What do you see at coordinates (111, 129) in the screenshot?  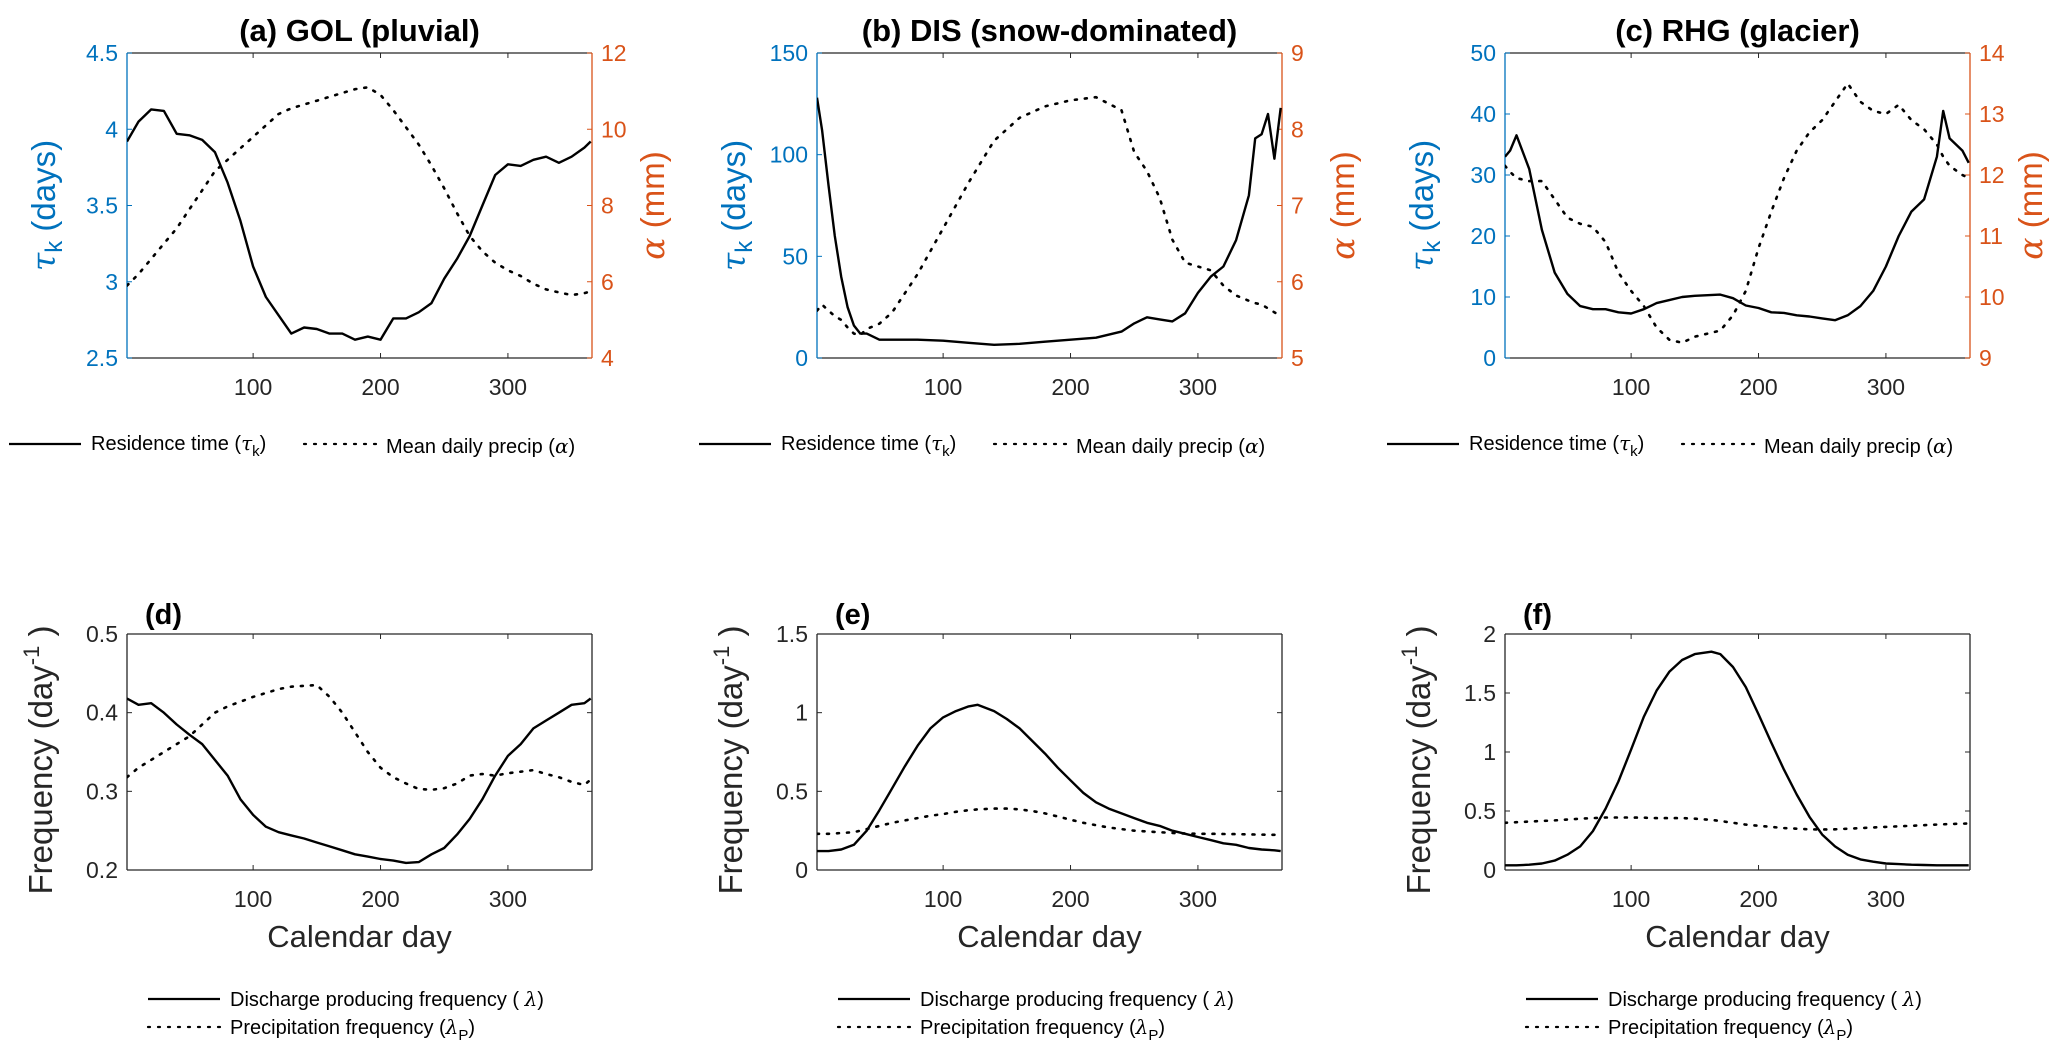 I see `y-tick-label-left: 4` at bounding box center [111, 129].